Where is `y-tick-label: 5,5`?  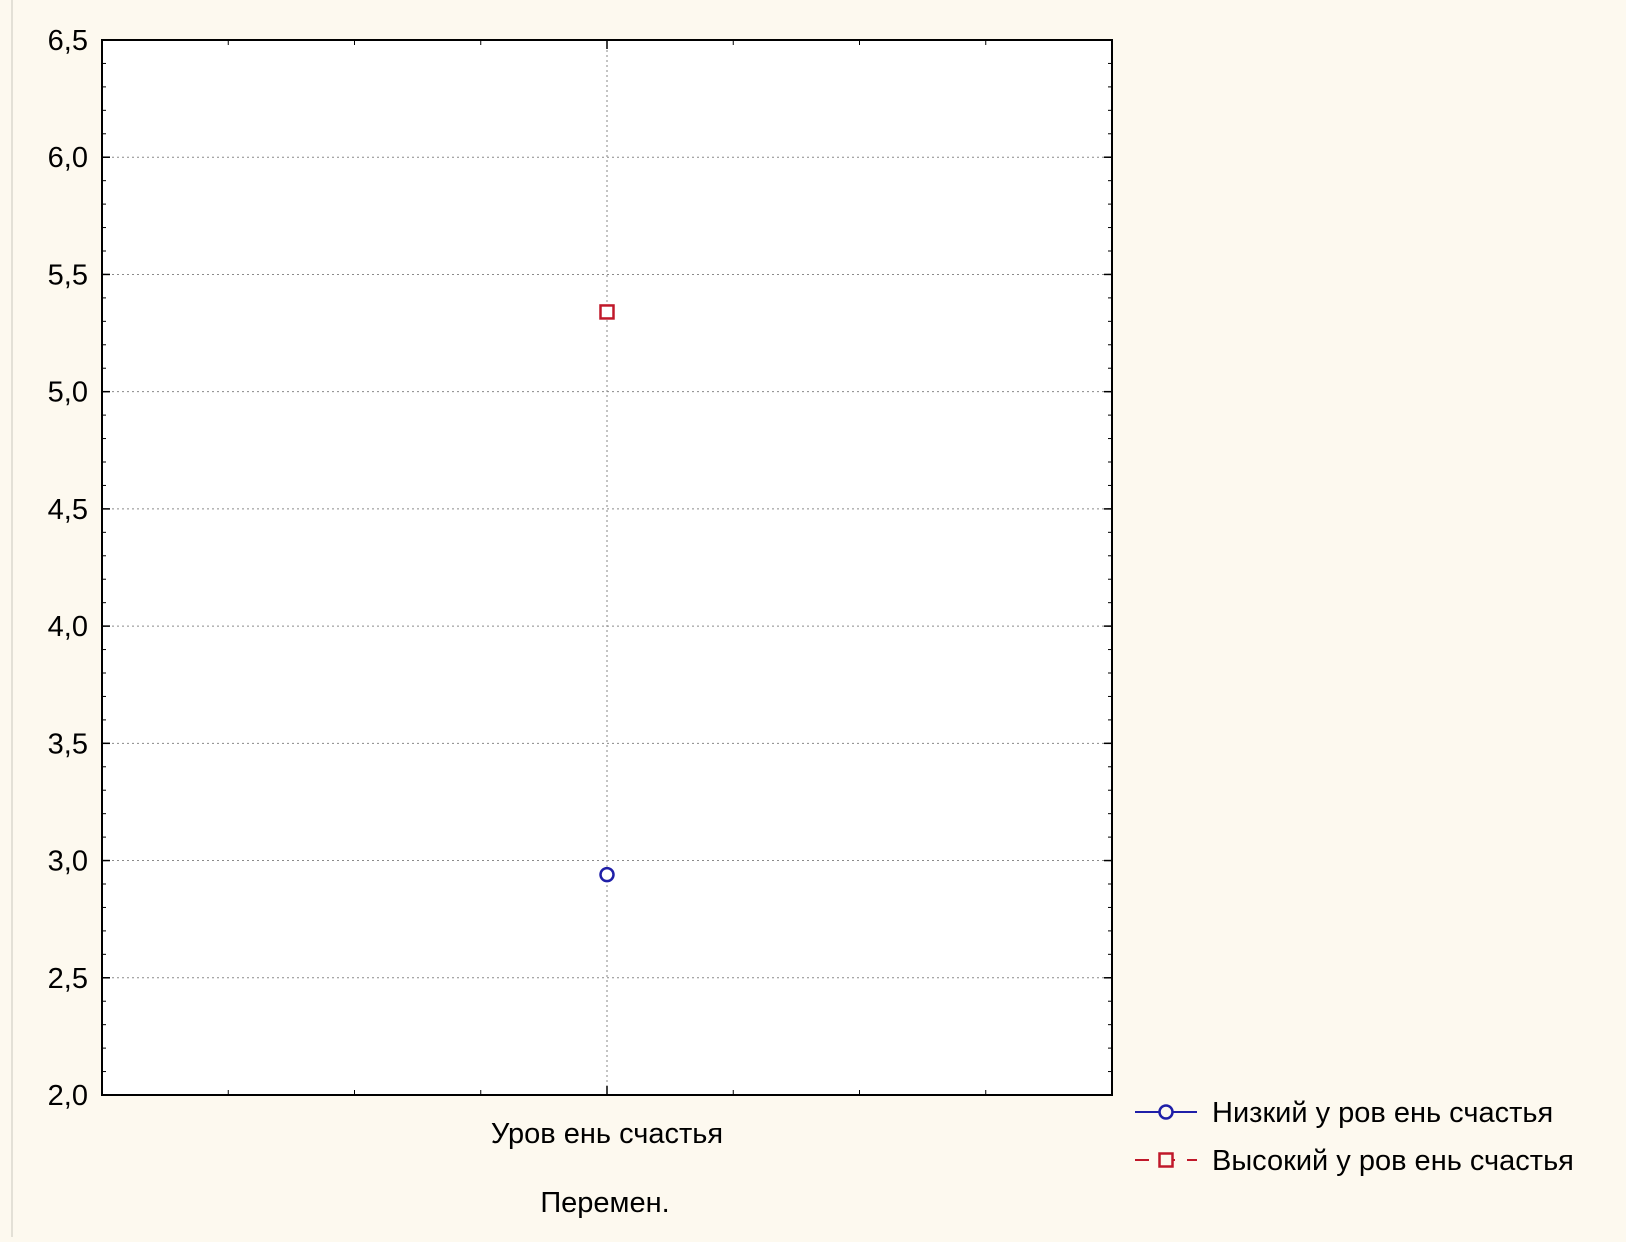 y-tick-label: 5,5 is located at coordinates (68, 275).